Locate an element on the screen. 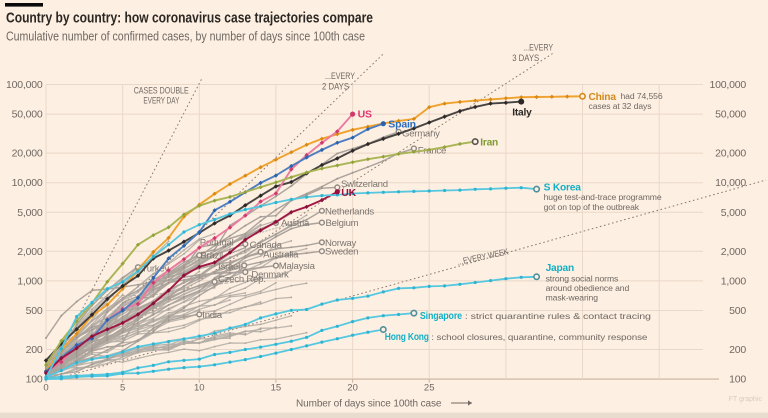 The height and width of the screenshot is (418, 768). svg-text: Norway is located at coordinates (340, 243).